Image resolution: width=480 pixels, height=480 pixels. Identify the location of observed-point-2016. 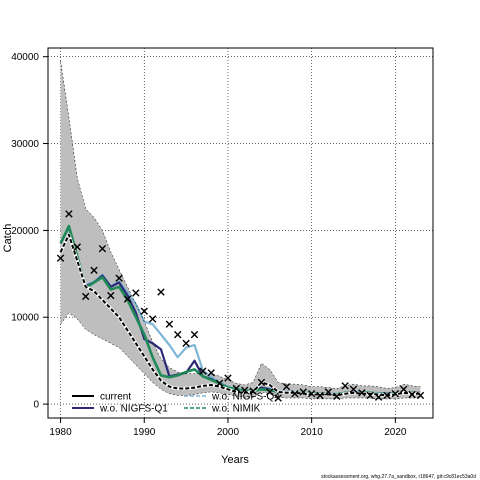
(362, 393).